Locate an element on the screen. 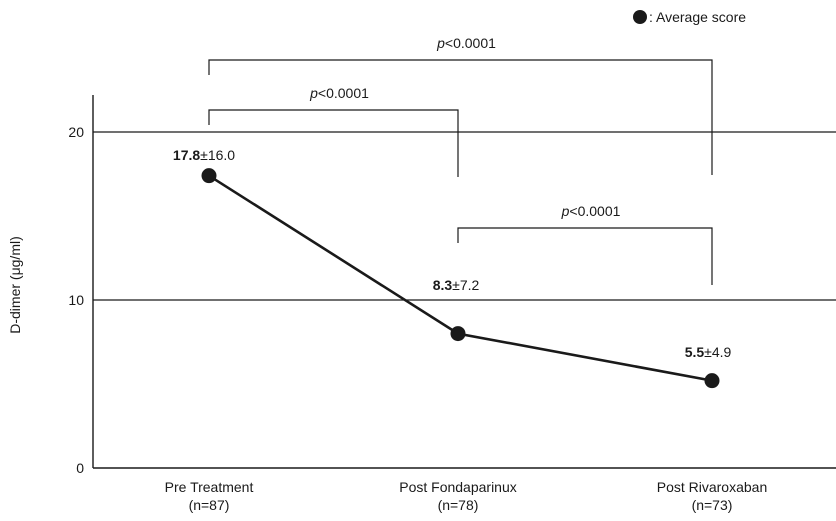 The image size is (836, 521). y-tick-labels: 0 10 20 is located at coordinates (76, 300).